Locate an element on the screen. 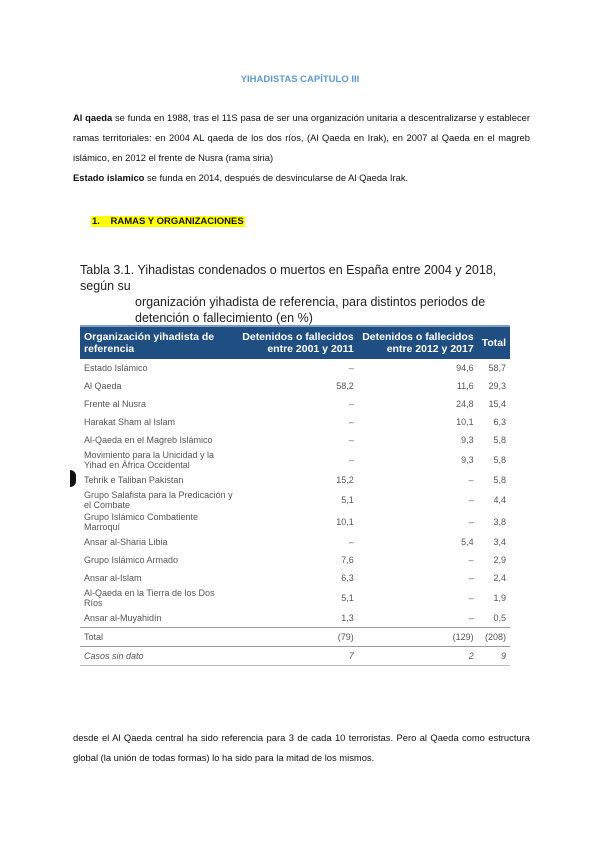 The width and height of the screenshot is (600, 848). bold-term: Al qaeda is located at coordinates (93, 117).